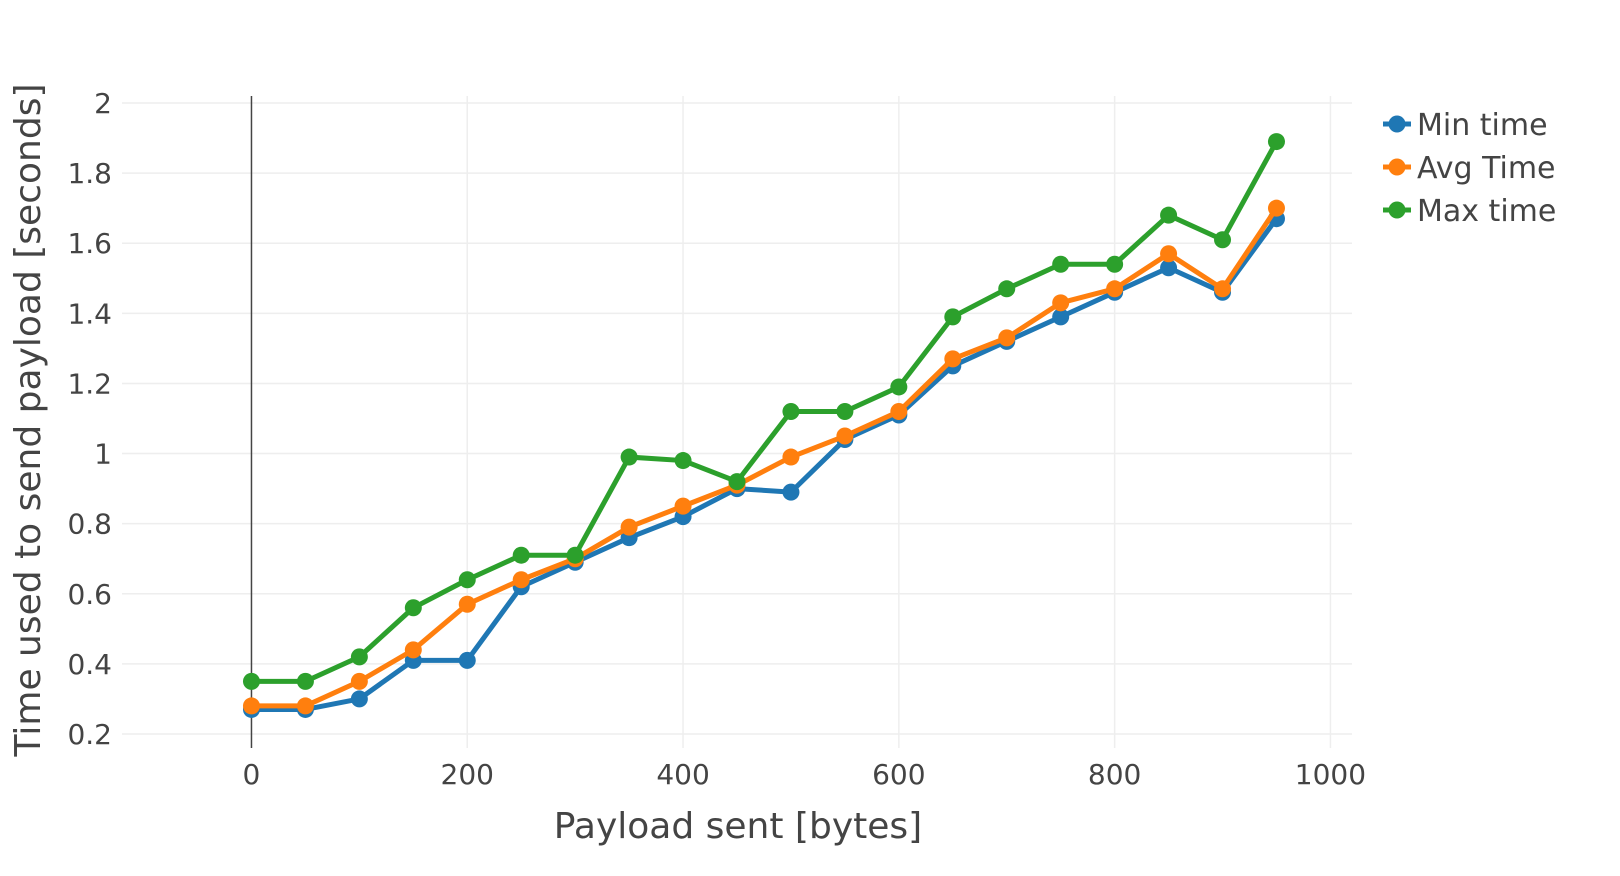 This screenshot has height=876, width=1620. What do you see at coordinates (1114, 774) in the screenshot?
I see `x-tick-label: 800` at bounding box center [1114, 774].